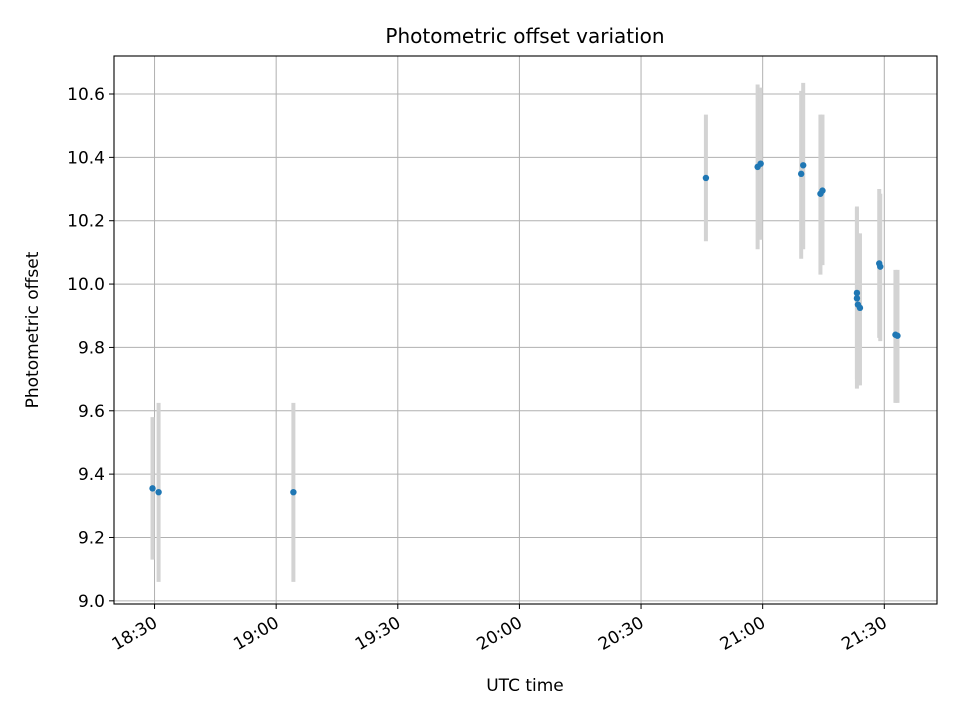  What do you see at coordinates (86, 158) in the screenshot?
I see `y-tick-label: 10.4` at bounding box center [86, 158].